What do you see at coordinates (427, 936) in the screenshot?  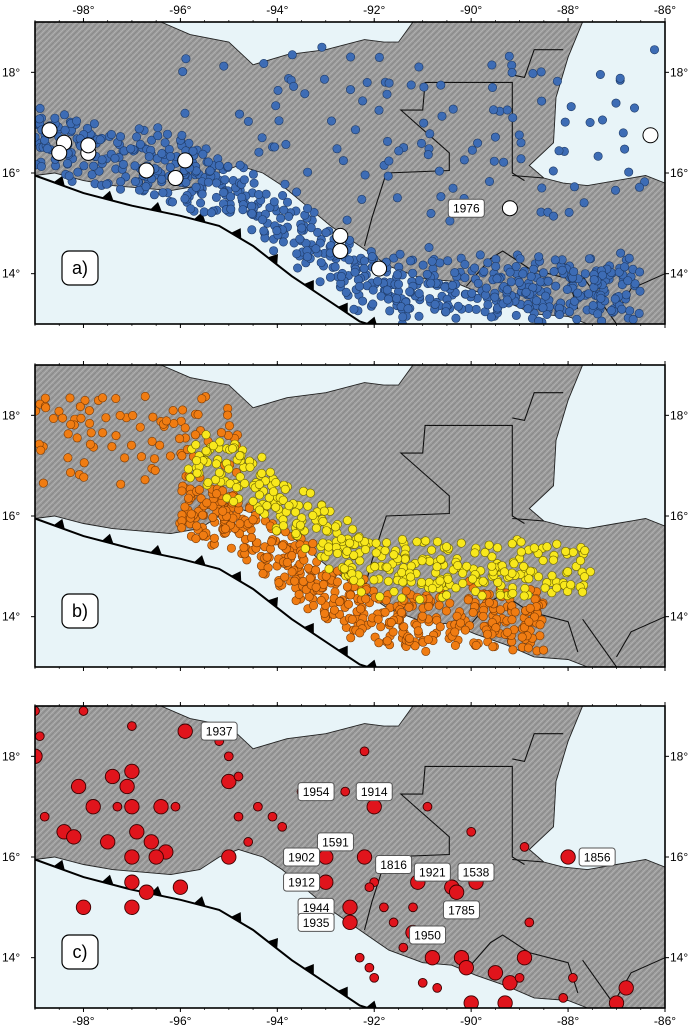 I see `svg-text: 1950` at bounding box center [427, 936].